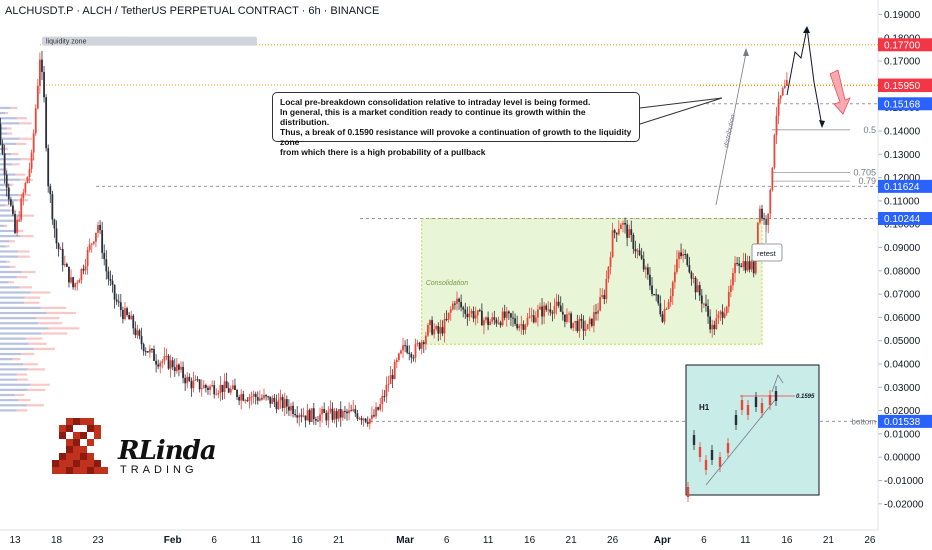 The image size is (932, 550). What do you see at coordinates (822, 124) in the screenshot?
I see `projection-arrowhead` at bounding box center [822, 124].